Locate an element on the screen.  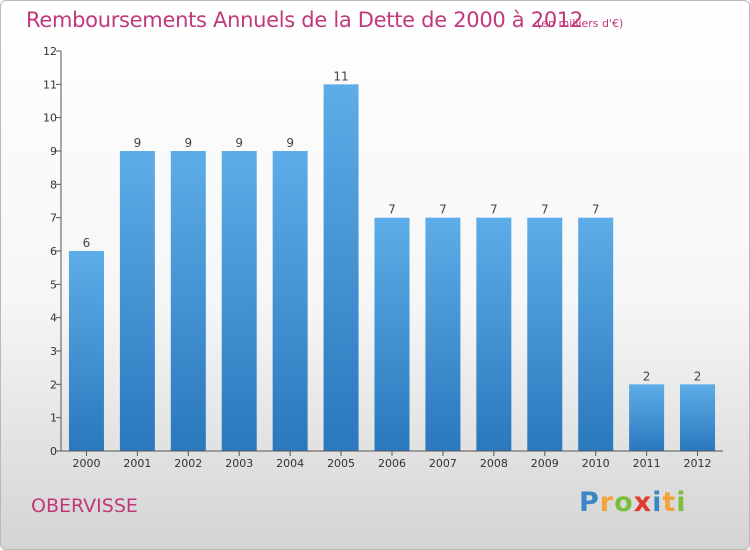
y-tick-label: 2 is located at coordinates (53, 384).